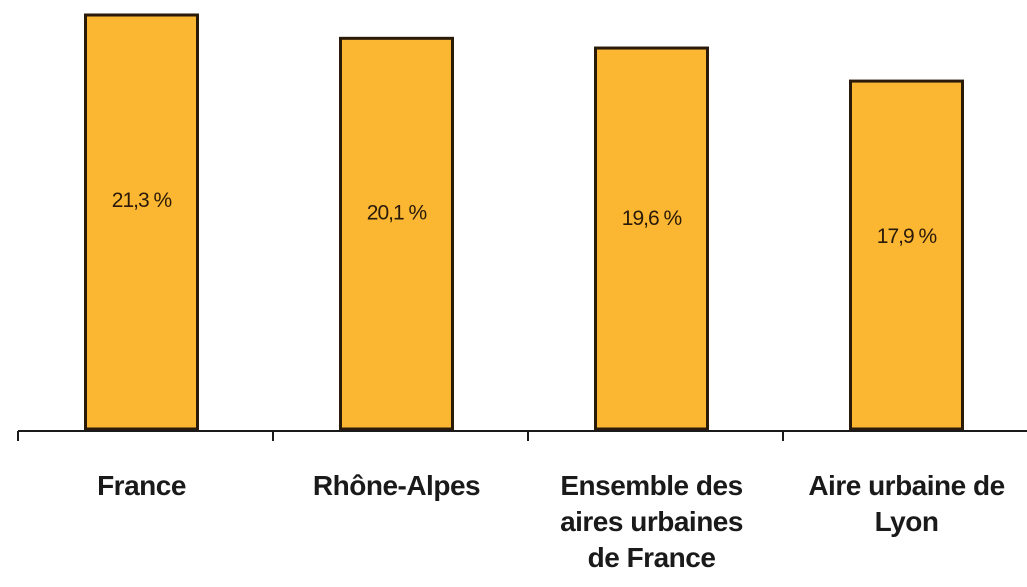  Describe the element at coordinates (396, 485) in the screenshot. I see `x-tick-label: Rhône-Alpes` at that location.